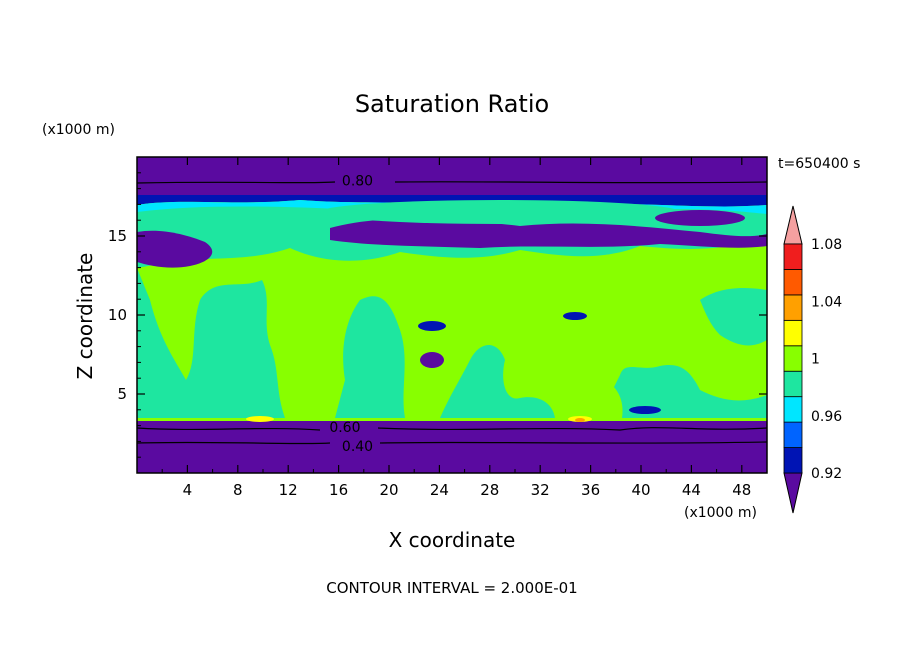  What do you see at coordinates (580, 420) in the screenshot?
I see `orange-tip-right` at bounding box center [580, 420].